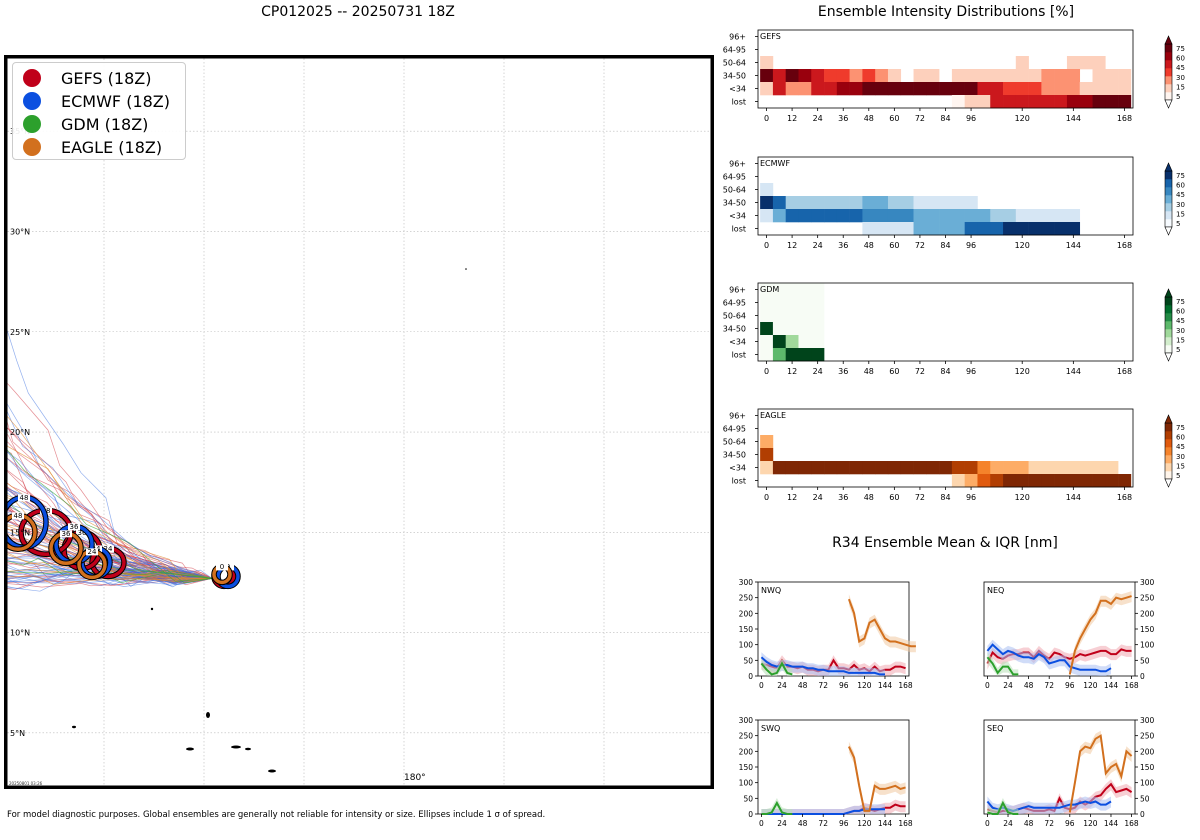 The height and width of the screenshot is (840, 1200). What do you see at coordinates (96, 101) in the screenshot?
I see `legend-item-ecmwf: ECMWF (18Z)` at bounding box center [96, 101].